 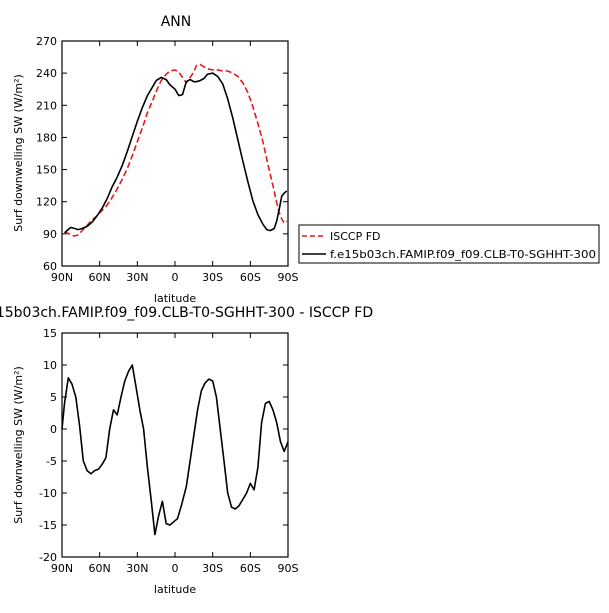 What do you see at coordinates (176, 22) in the screenshot?
I see `chart-title-top: ANN` at bounding box center [176, 22].